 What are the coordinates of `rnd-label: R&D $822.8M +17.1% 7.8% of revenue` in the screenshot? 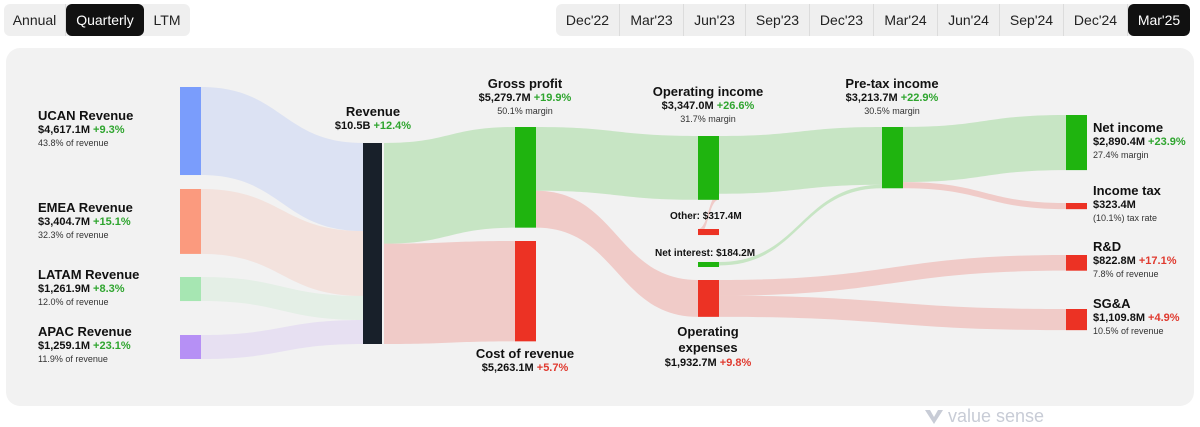 It's located at (1135, 259).